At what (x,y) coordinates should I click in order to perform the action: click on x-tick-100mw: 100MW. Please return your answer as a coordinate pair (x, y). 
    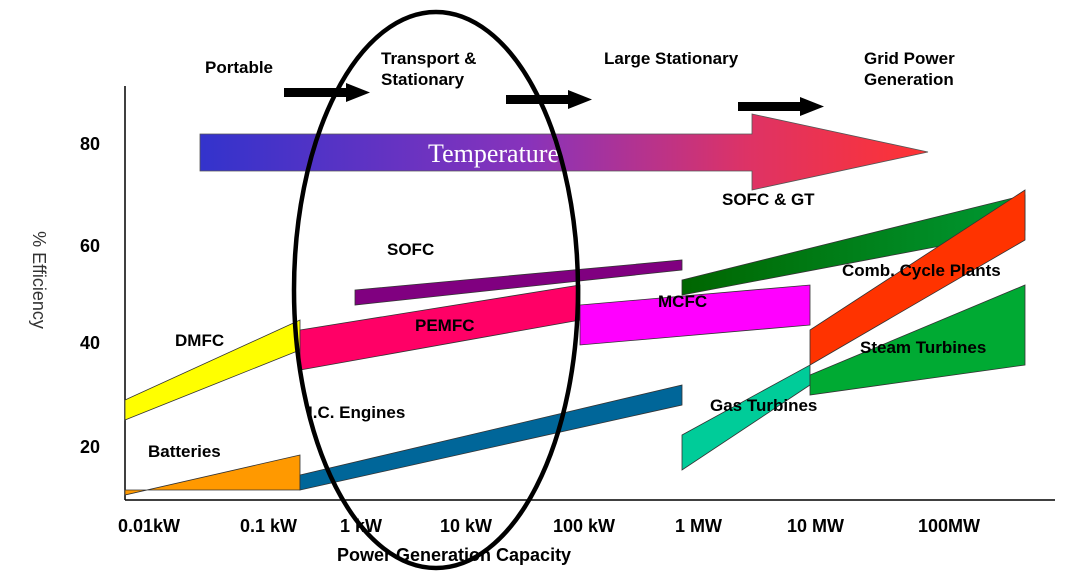
    Looking at the image, I should click on (949, 526).